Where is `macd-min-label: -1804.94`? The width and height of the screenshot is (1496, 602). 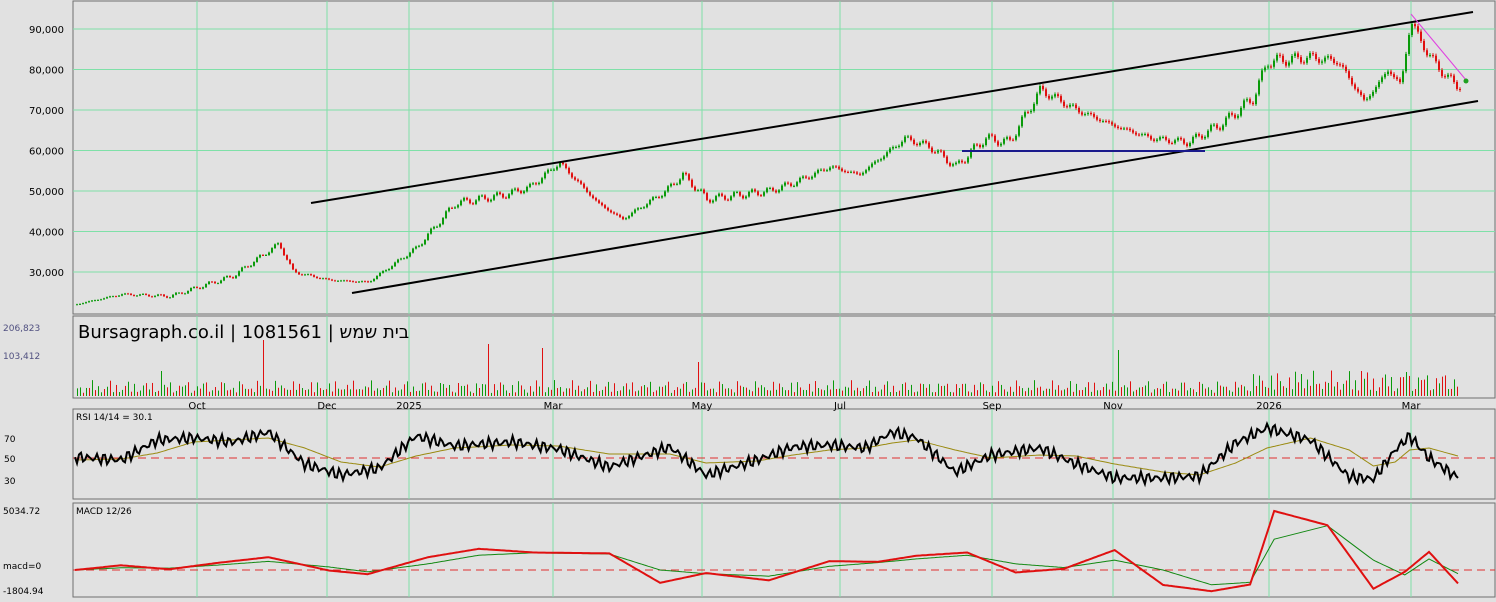 macd-min-label: -1804.94 is located at coordinates (23, 592).